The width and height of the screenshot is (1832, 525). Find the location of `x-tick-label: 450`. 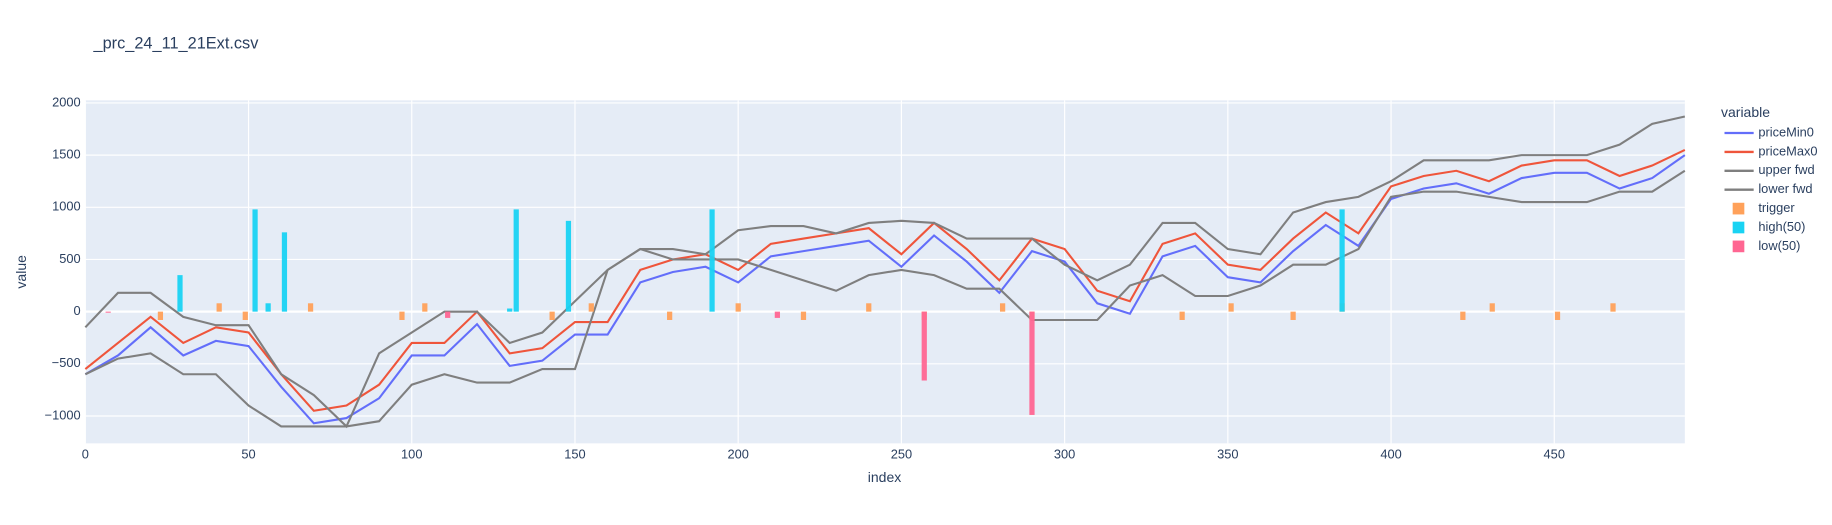

x-tick-label: 450 is located at coordinates (1554, 453).